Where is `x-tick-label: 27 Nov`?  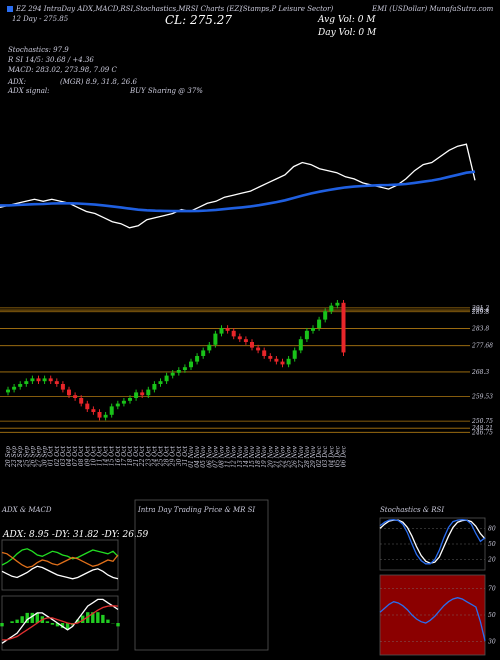 x-tick-label: 27 Nov is located at coordinates (301, 456).